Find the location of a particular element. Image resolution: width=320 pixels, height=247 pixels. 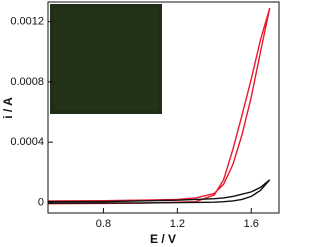

x-tick-label: 1.2 is located at coordinates (177, 224).